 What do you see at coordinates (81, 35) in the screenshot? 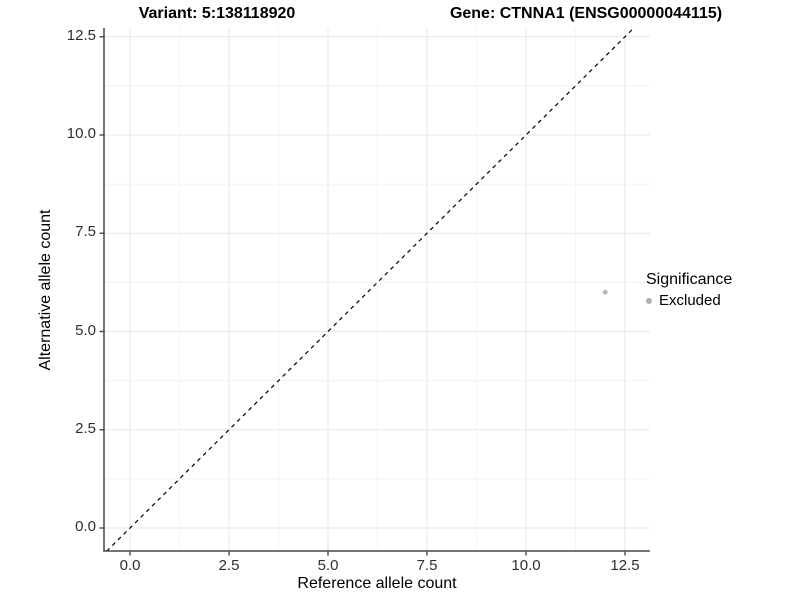
I see `y-tick-label: 12.5` at bounding box center [81, 35].